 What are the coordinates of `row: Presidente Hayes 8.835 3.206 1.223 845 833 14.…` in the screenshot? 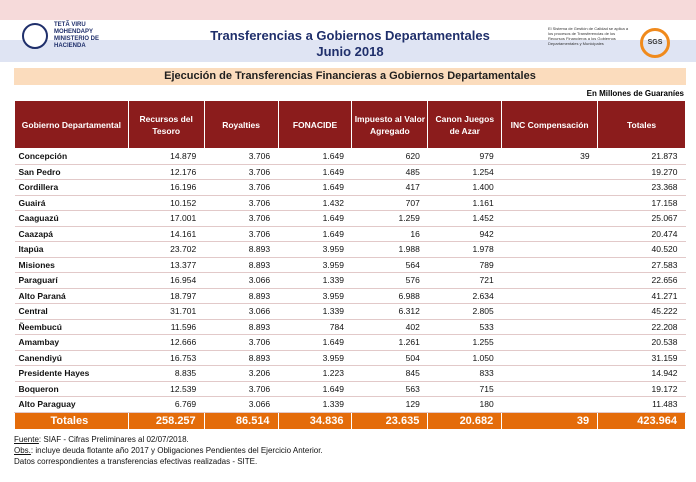 It's located at (350, 373).